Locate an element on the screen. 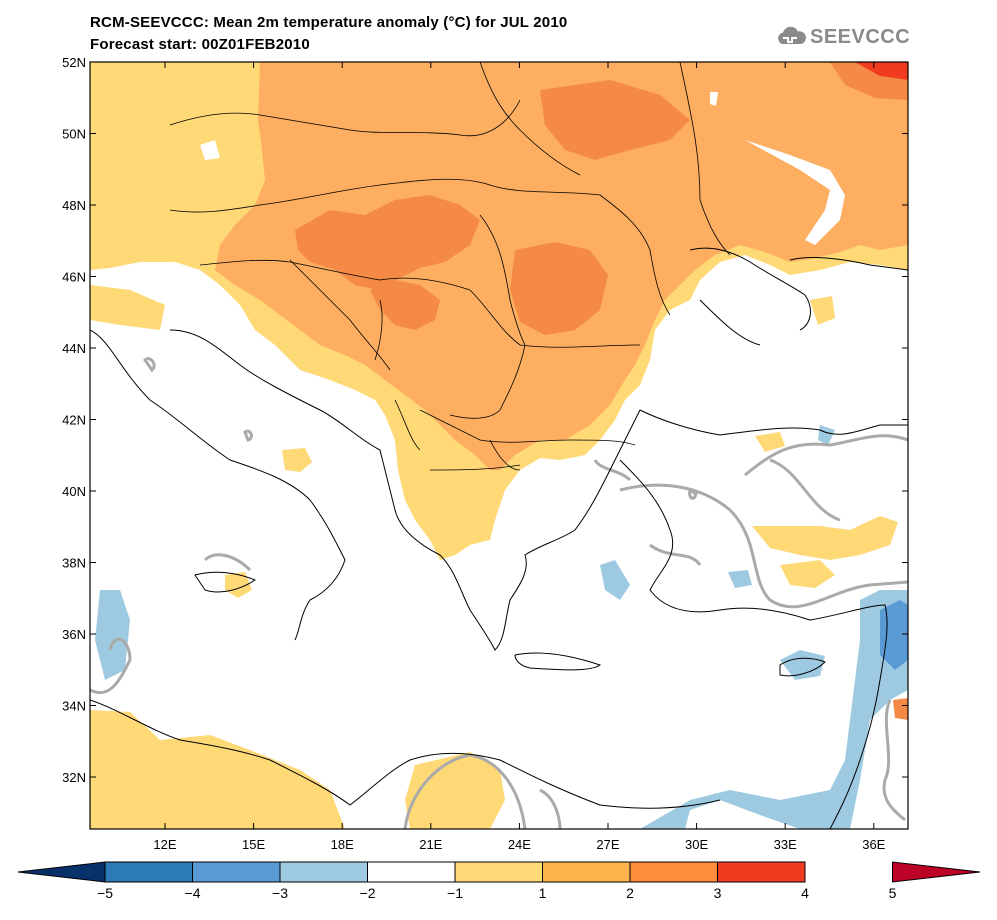  colorbar-label: −2 is located at coordinates (368, 893).